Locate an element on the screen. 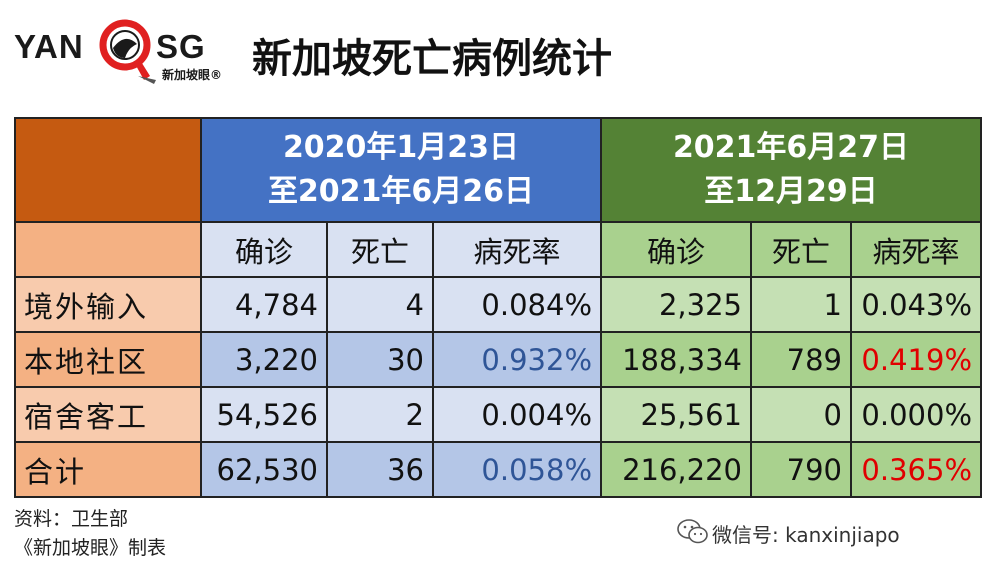  period-2-line2: 至12月29日 is located at coordinates (791, 191).